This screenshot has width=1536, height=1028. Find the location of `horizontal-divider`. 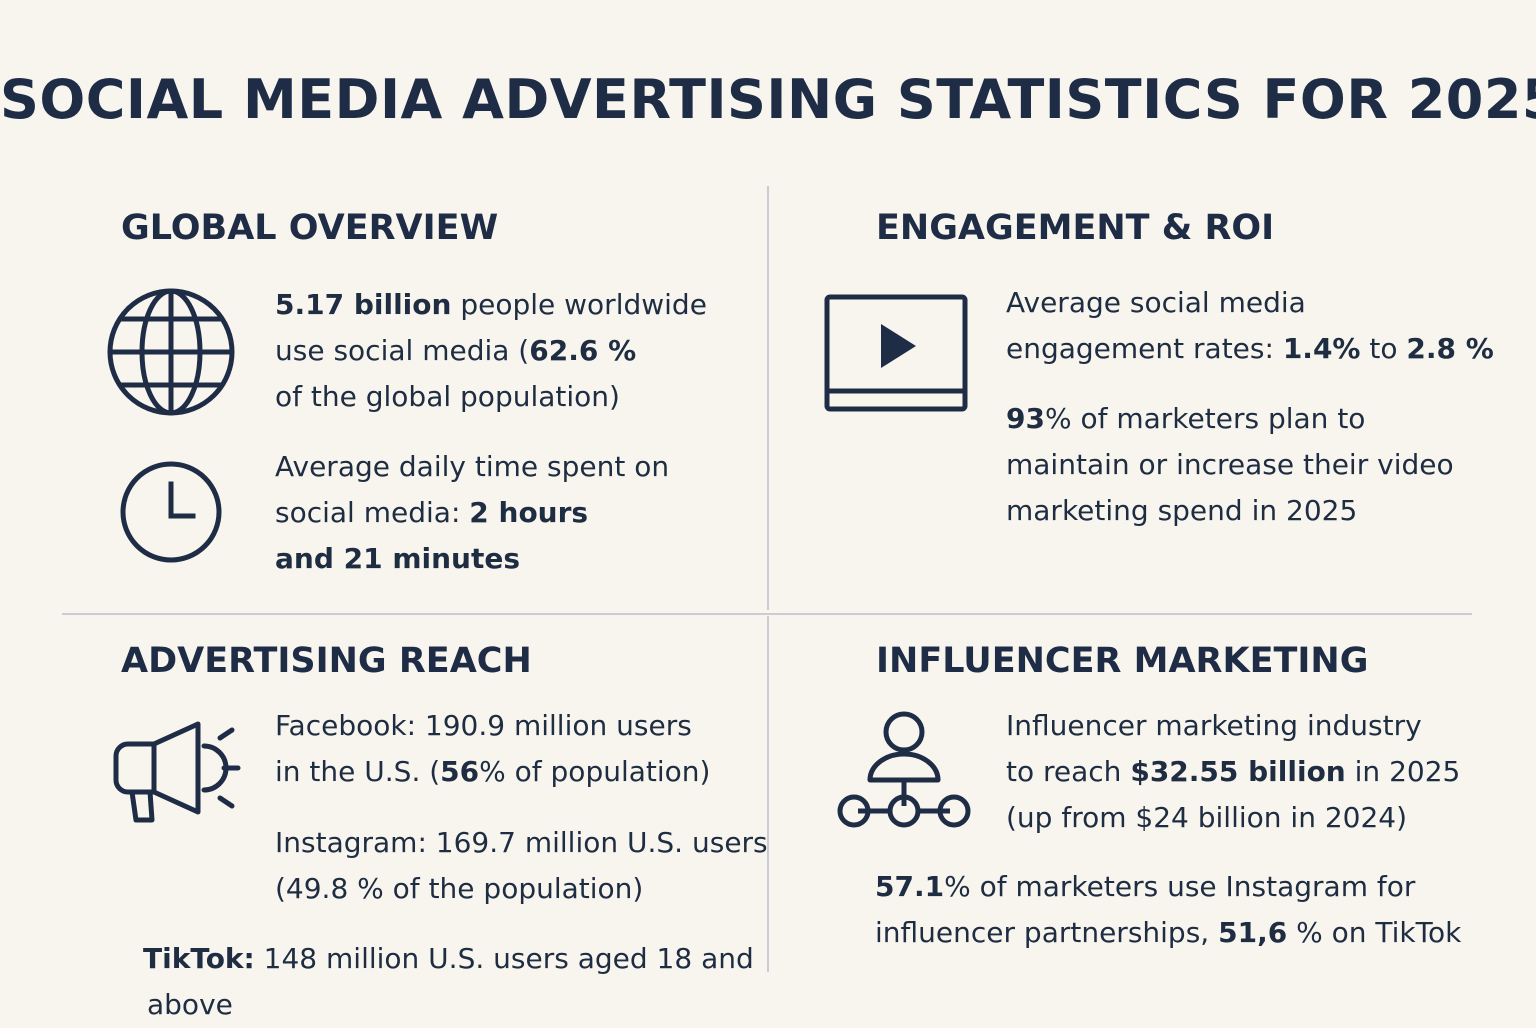

horizontal-divider is located at coordinates (767, 614).